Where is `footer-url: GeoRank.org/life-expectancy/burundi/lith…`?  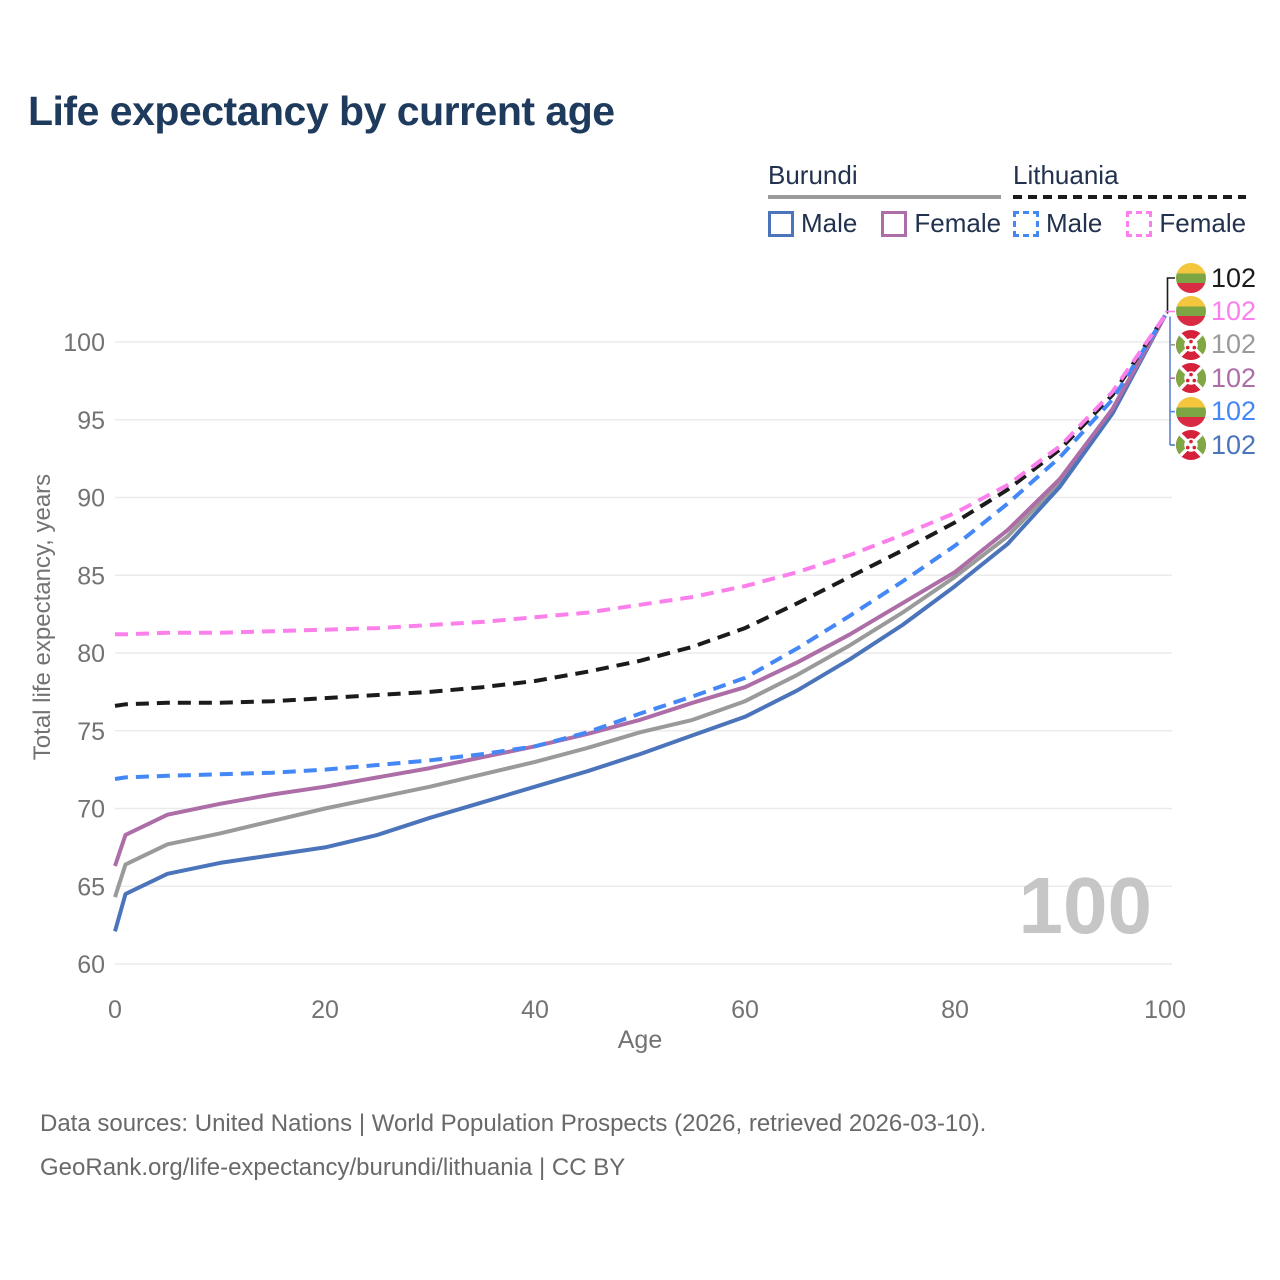 footer-url: GeoRank.org/life-expectancy/burundi/lith… is located at coordinates (333, 1168).